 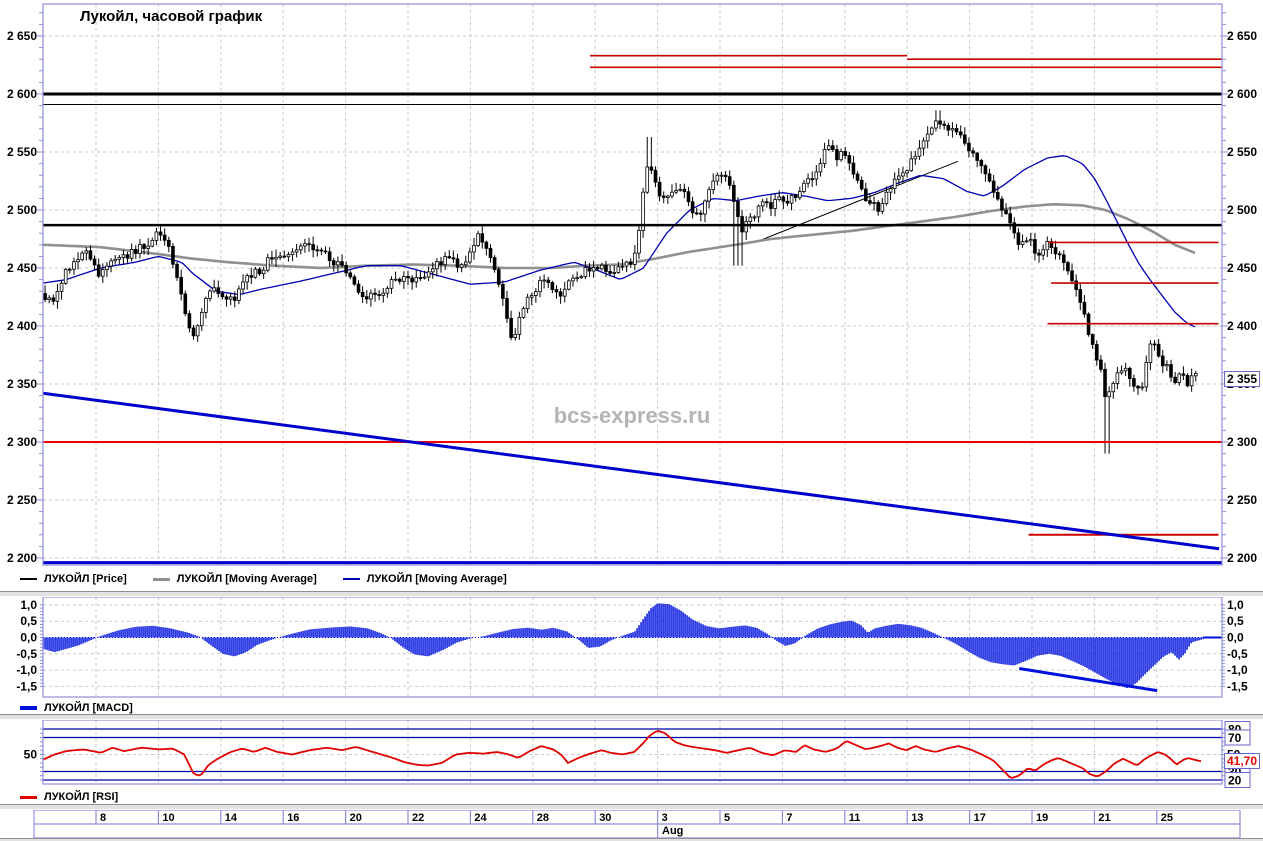 What do you see at coordinates (1235, 781) in the screenshot?
I see `svg-text: 20` at bounding box center [1235, 781].